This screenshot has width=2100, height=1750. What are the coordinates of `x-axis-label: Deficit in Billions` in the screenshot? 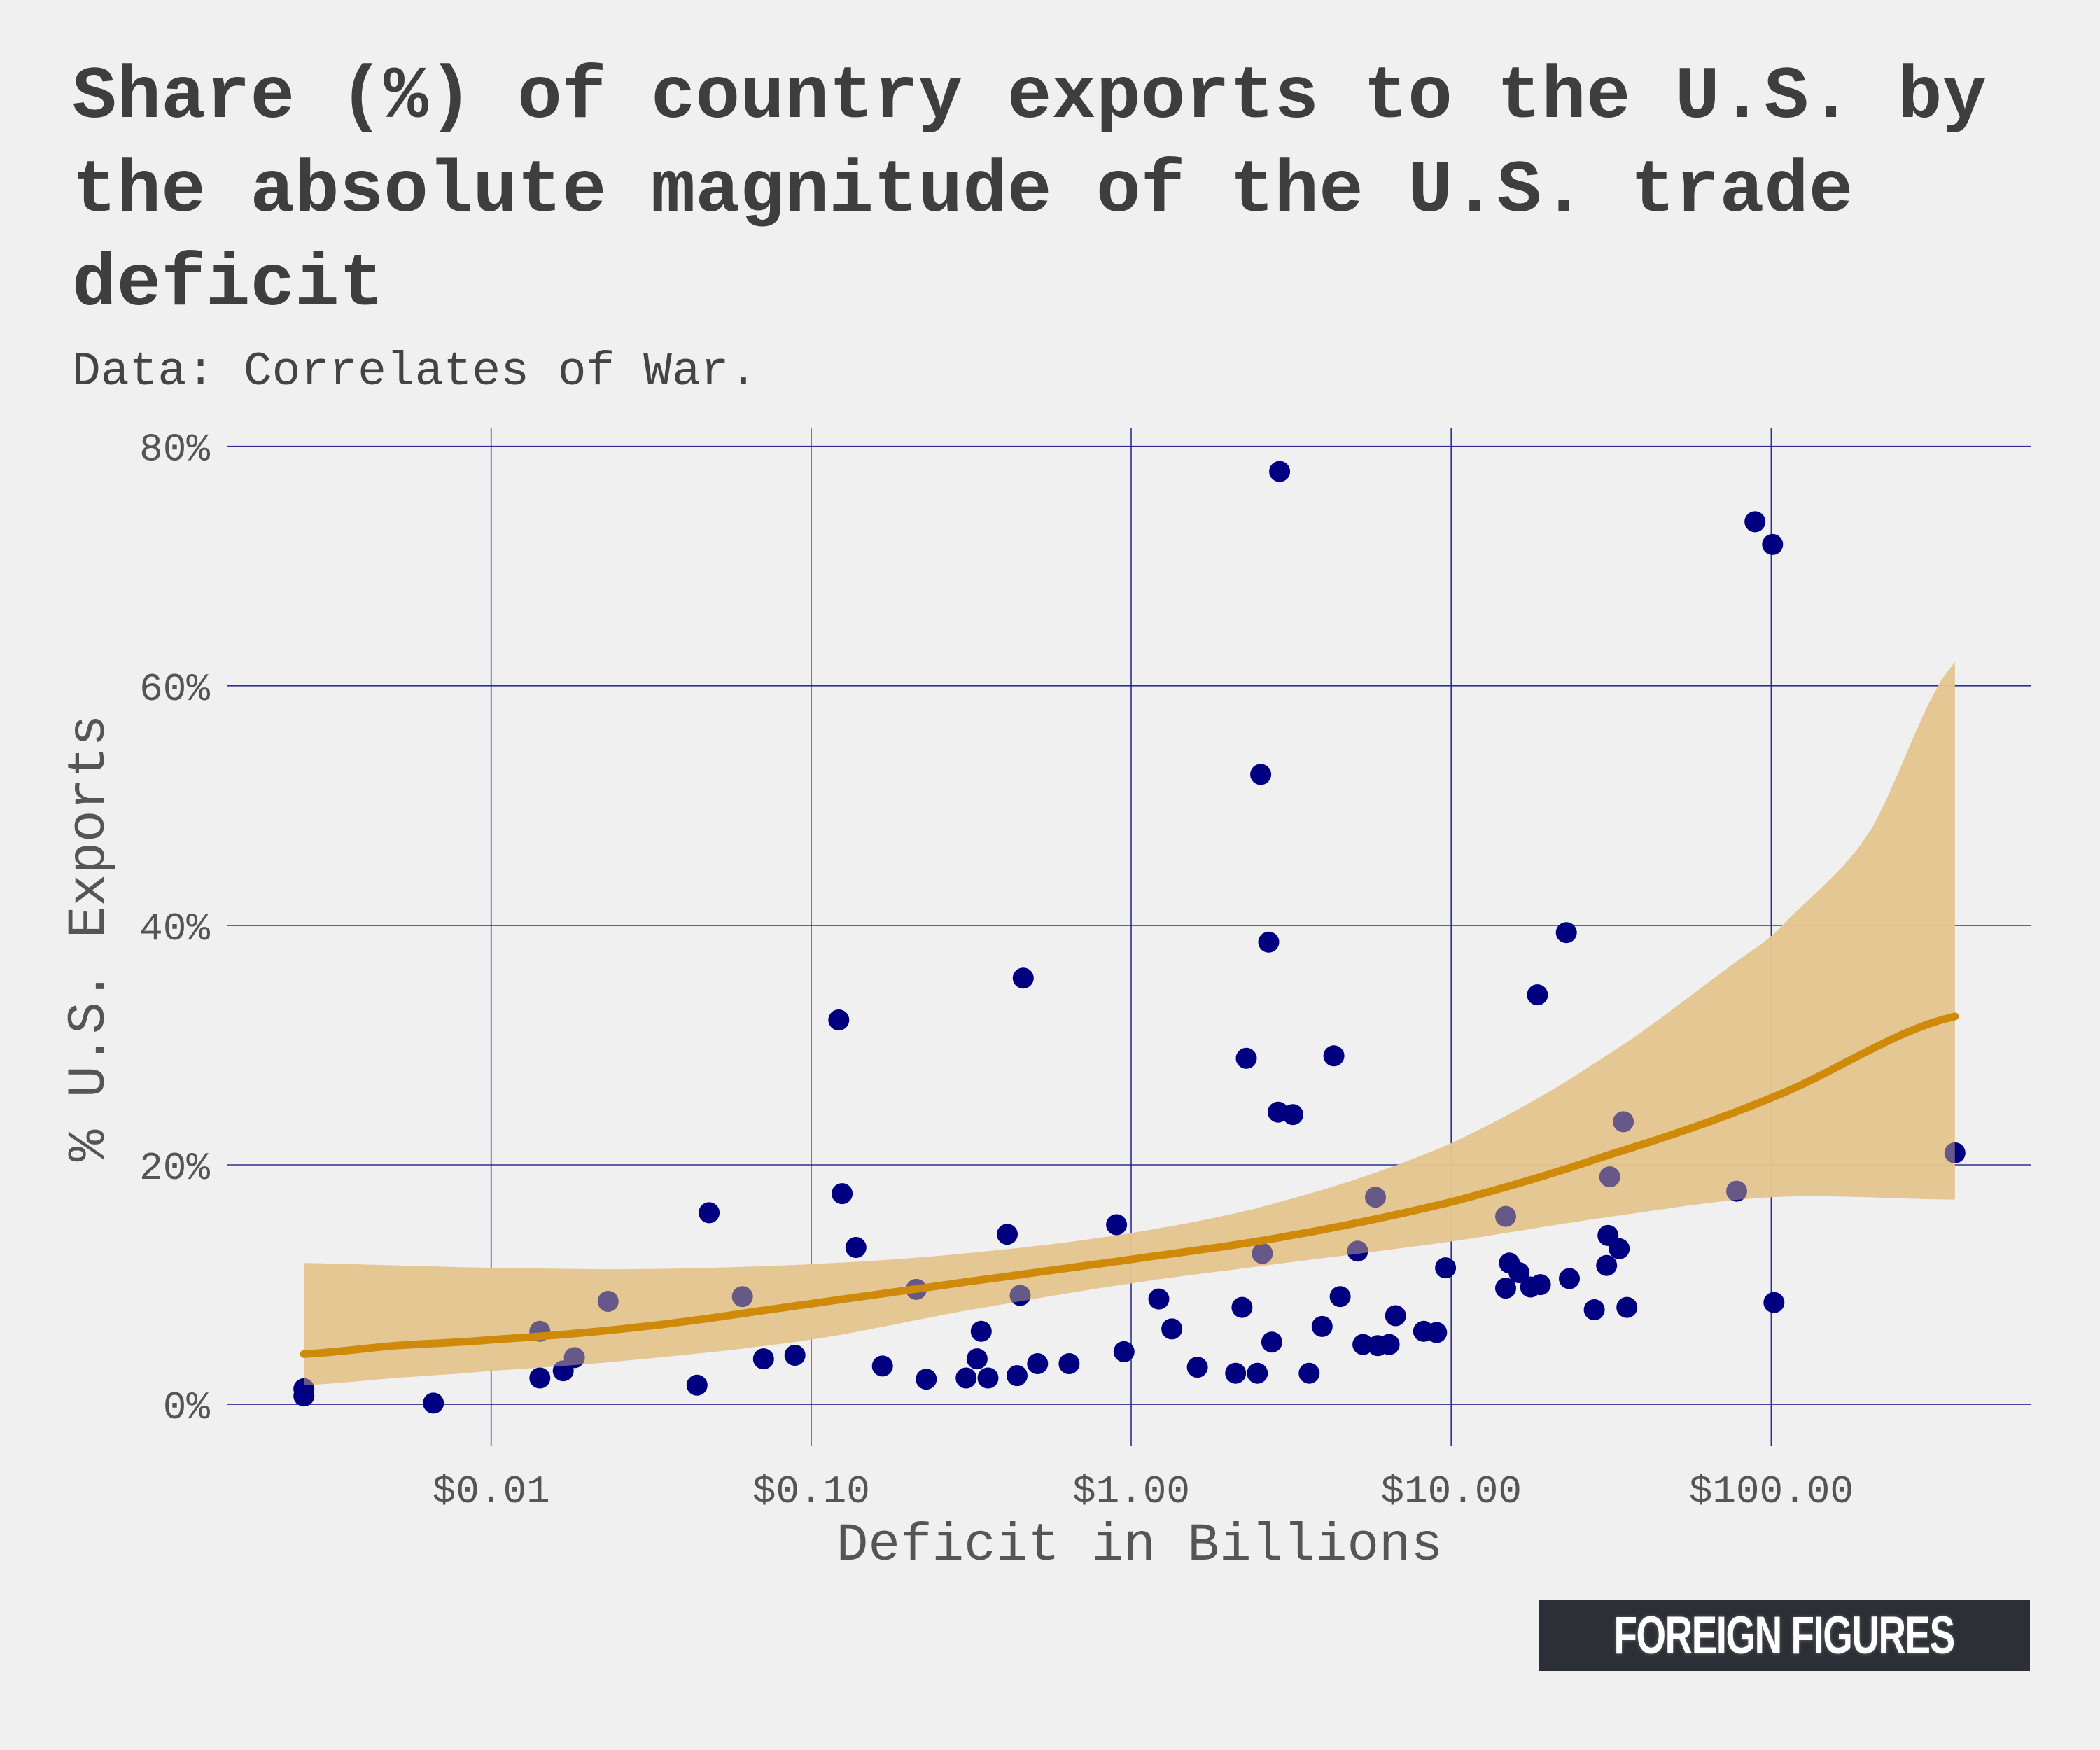 It's located at (1139, 1546).